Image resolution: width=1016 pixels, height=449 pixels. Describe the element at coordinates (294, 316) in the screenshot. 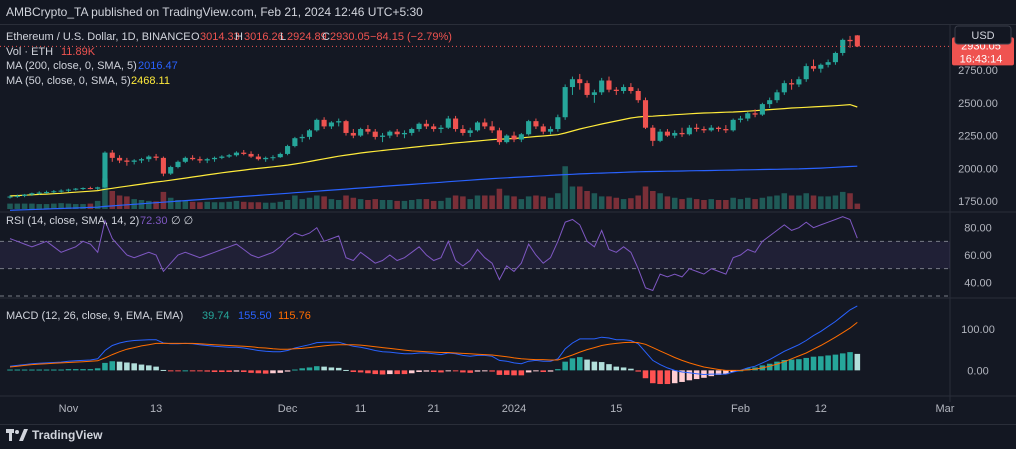

I see `macd-legend-signal: 115.76` at that location.